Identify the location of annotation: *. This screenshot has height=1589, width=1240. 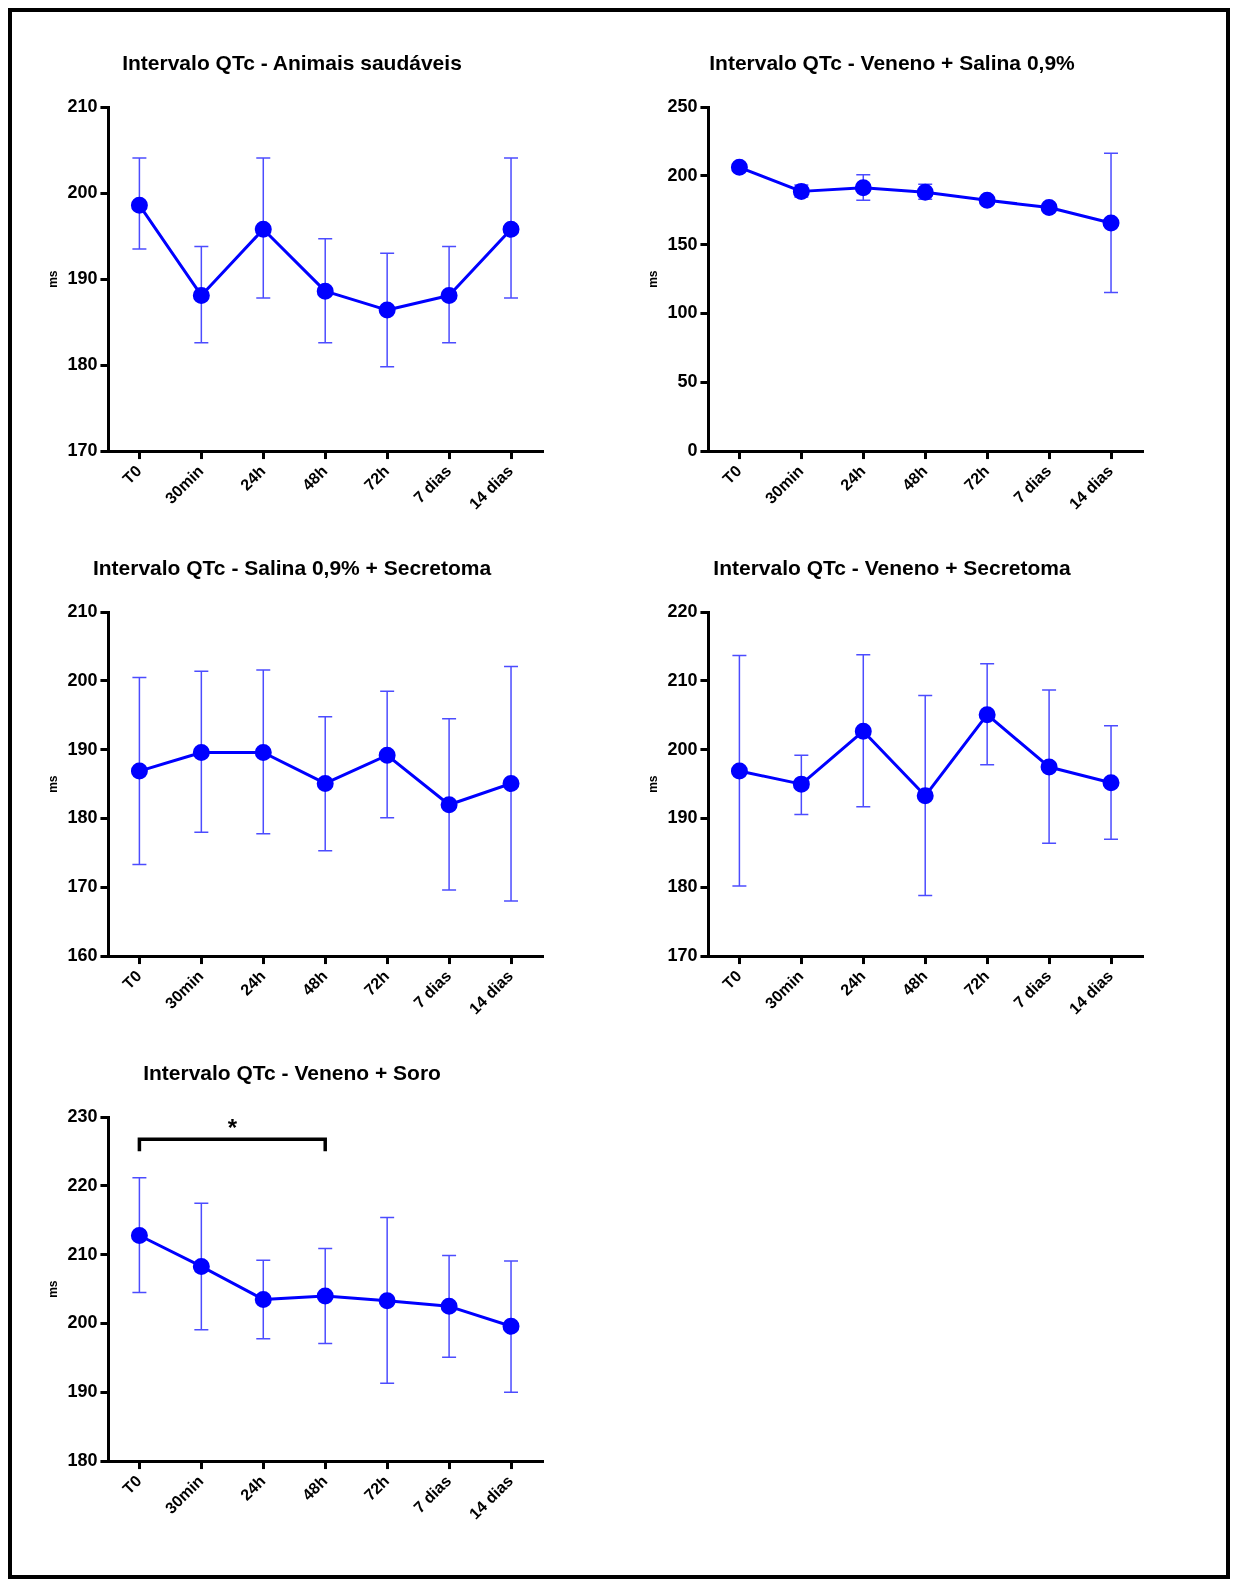
(232, 1127).